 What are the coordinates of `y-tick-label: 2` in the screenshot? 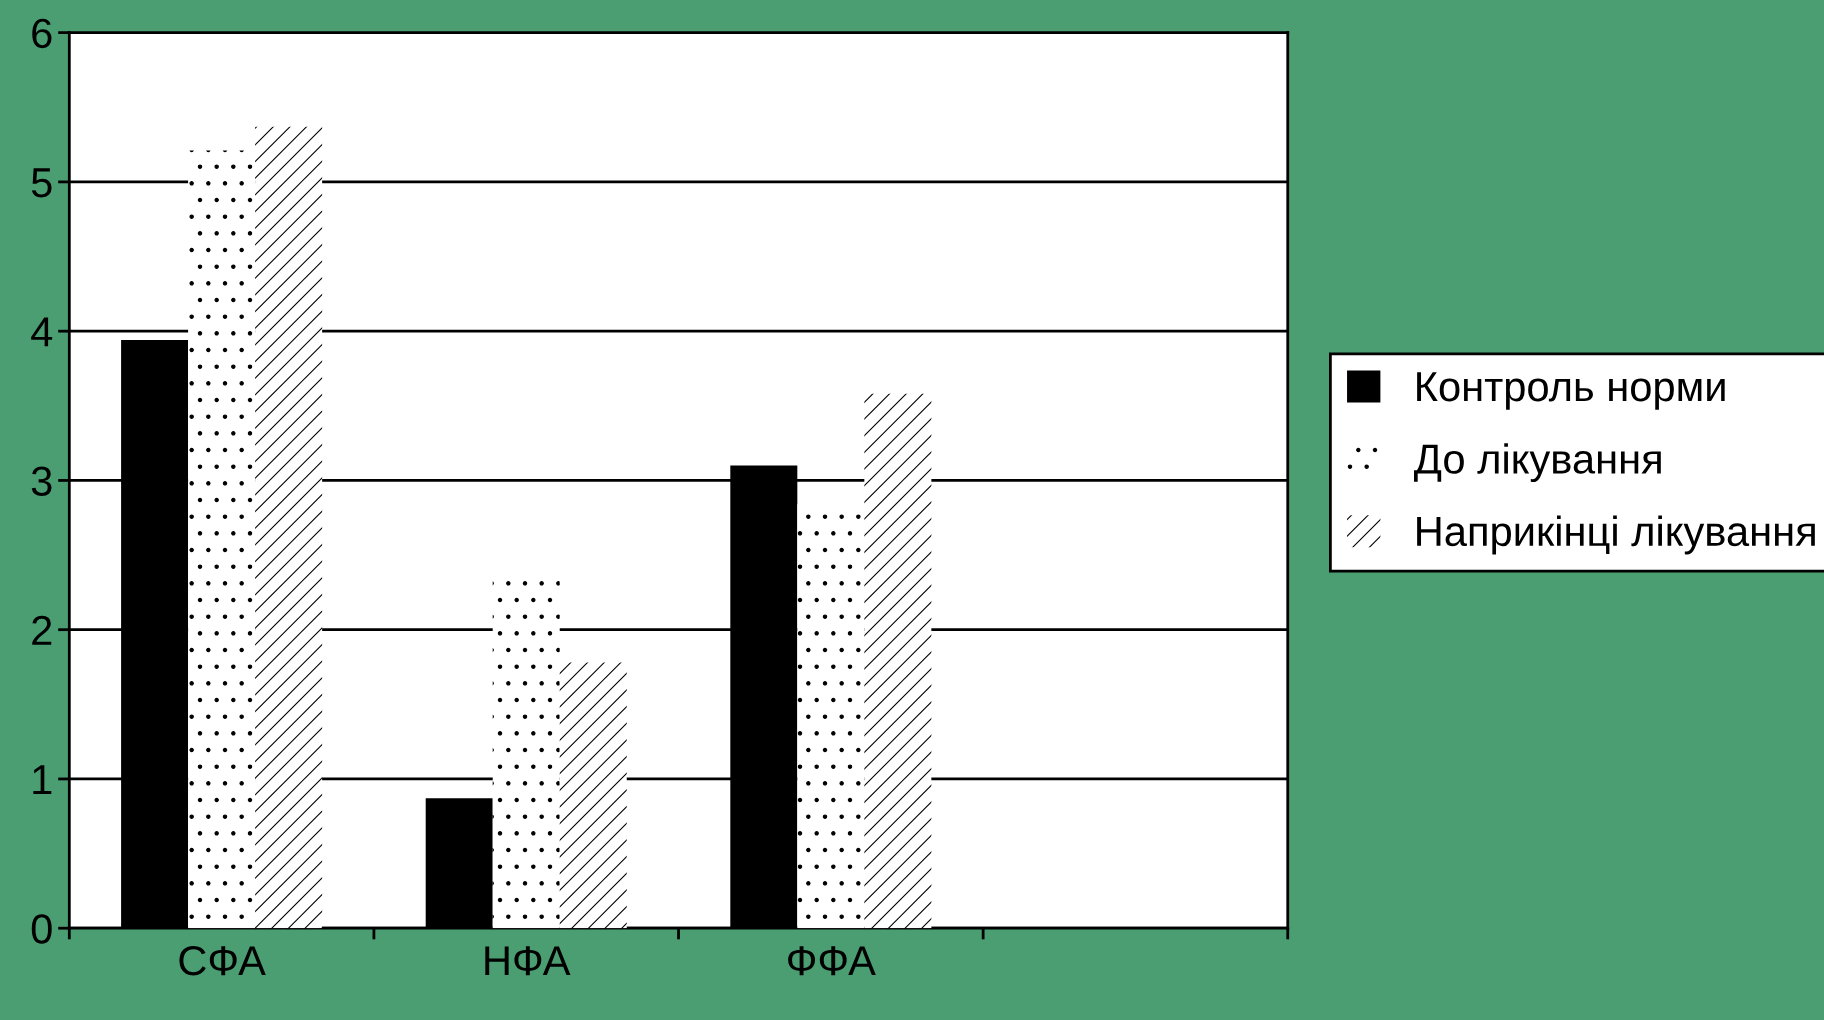 It's located at (42, 630).